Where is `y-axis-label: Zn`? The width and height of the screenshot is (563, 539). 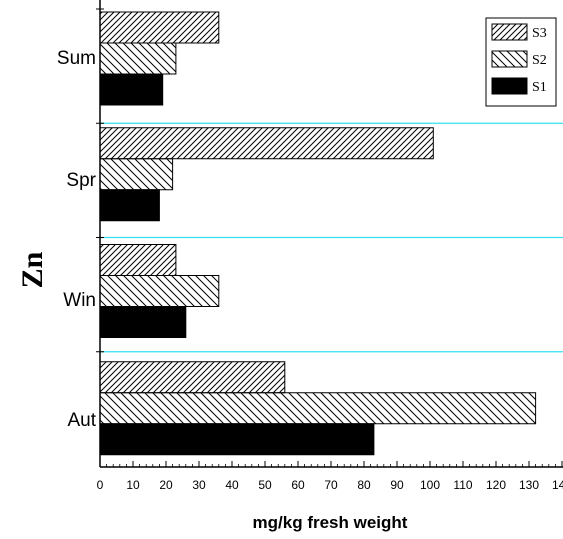 y-axis-label: Zn is located at coordinates (32, 269).